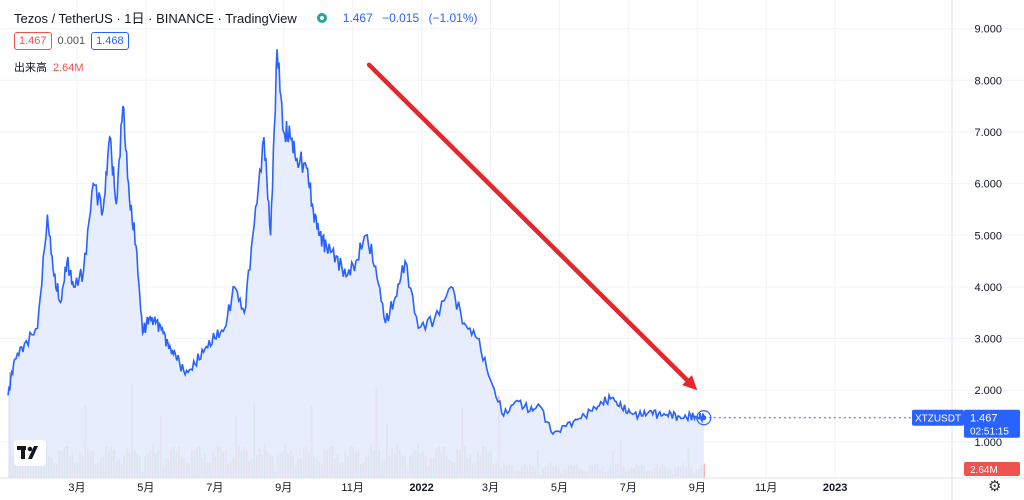  What do you see at coordinates (988, 288) in the screenshot?
I see `y-tick-label: 4.000` at bounding box center [988, 288].